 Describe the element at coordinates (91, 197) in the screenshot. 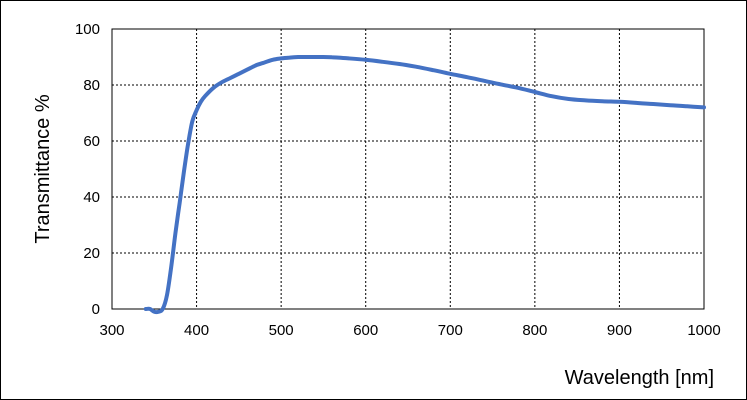

I see `y-tick-label: 40` at that location.